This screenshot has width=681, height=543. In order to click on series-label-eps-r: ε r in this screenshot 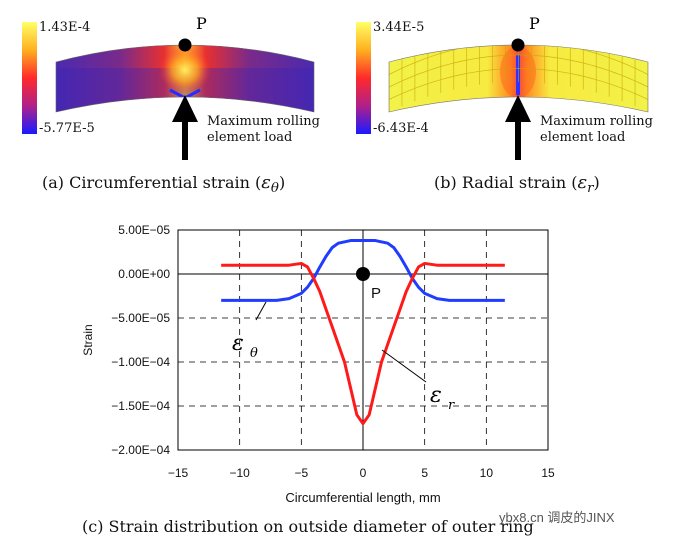, I will do `click(418, 381)`.